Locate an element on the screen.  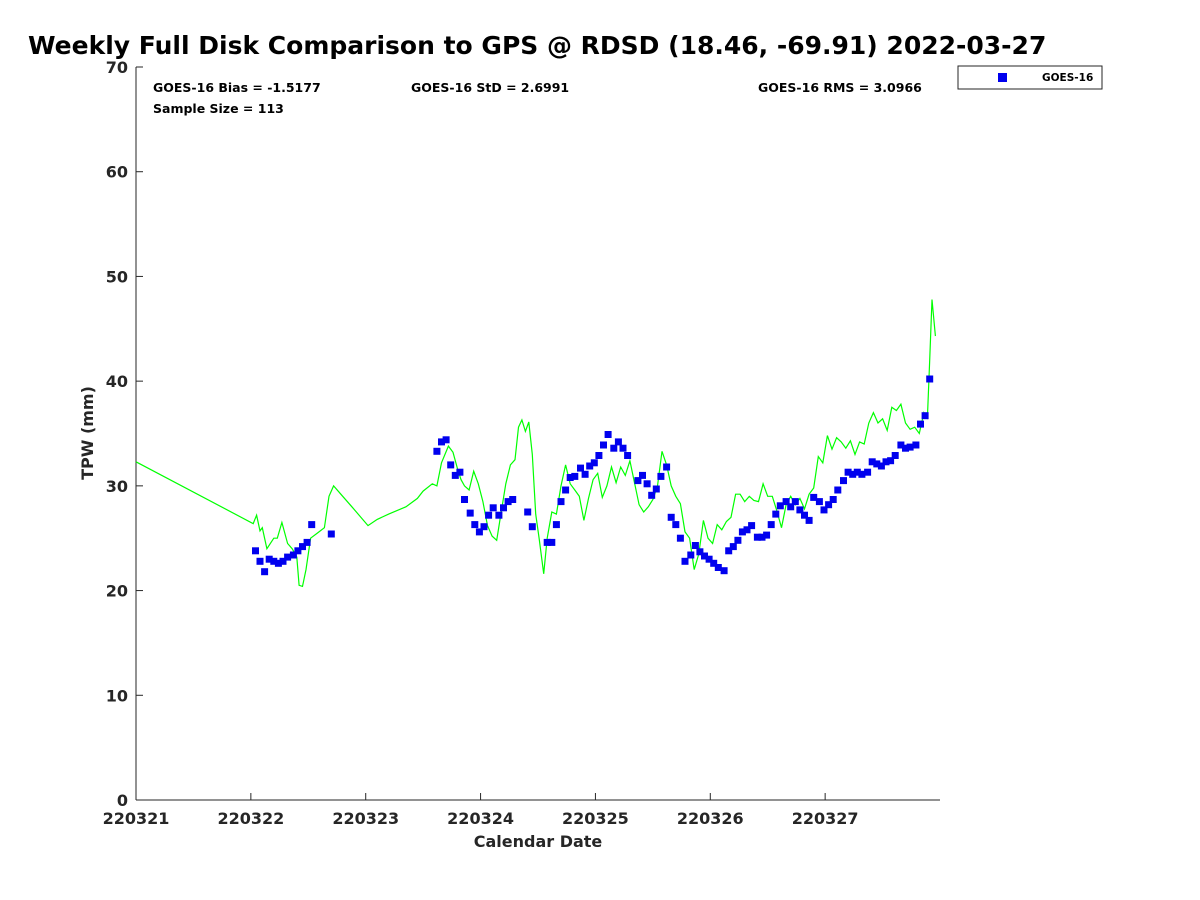
legend: GOES-16 is located at coordinates (1030, 77).